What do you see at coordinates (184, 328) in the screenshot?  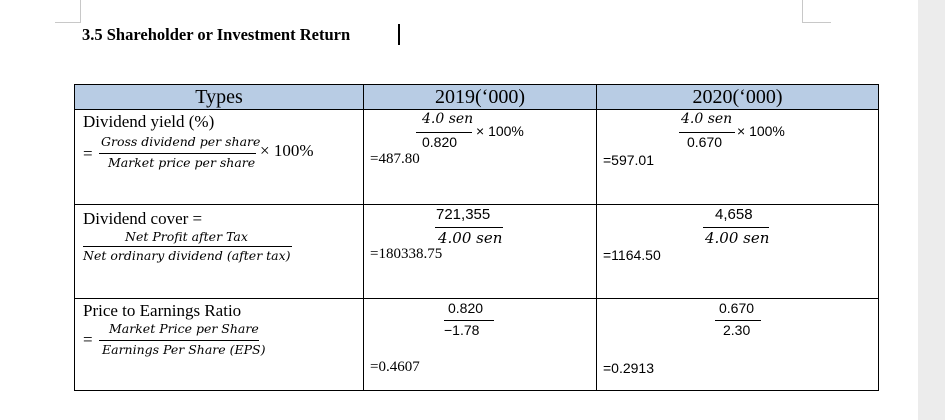 I see `formula-numerator: Market Price per Share` at bounding box center [184, 328].